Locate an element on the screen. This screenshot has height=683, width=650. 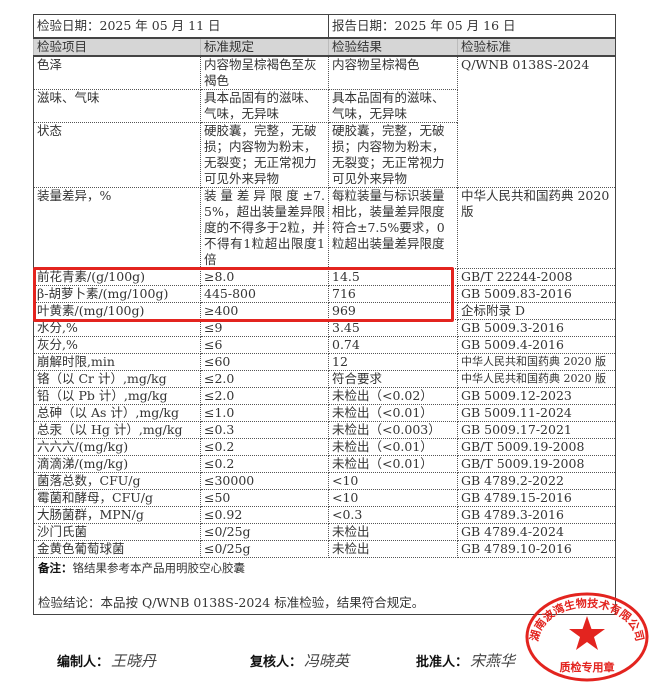
standard-cell: GB 4789.15-2016 is located at coordinates (536, 498).